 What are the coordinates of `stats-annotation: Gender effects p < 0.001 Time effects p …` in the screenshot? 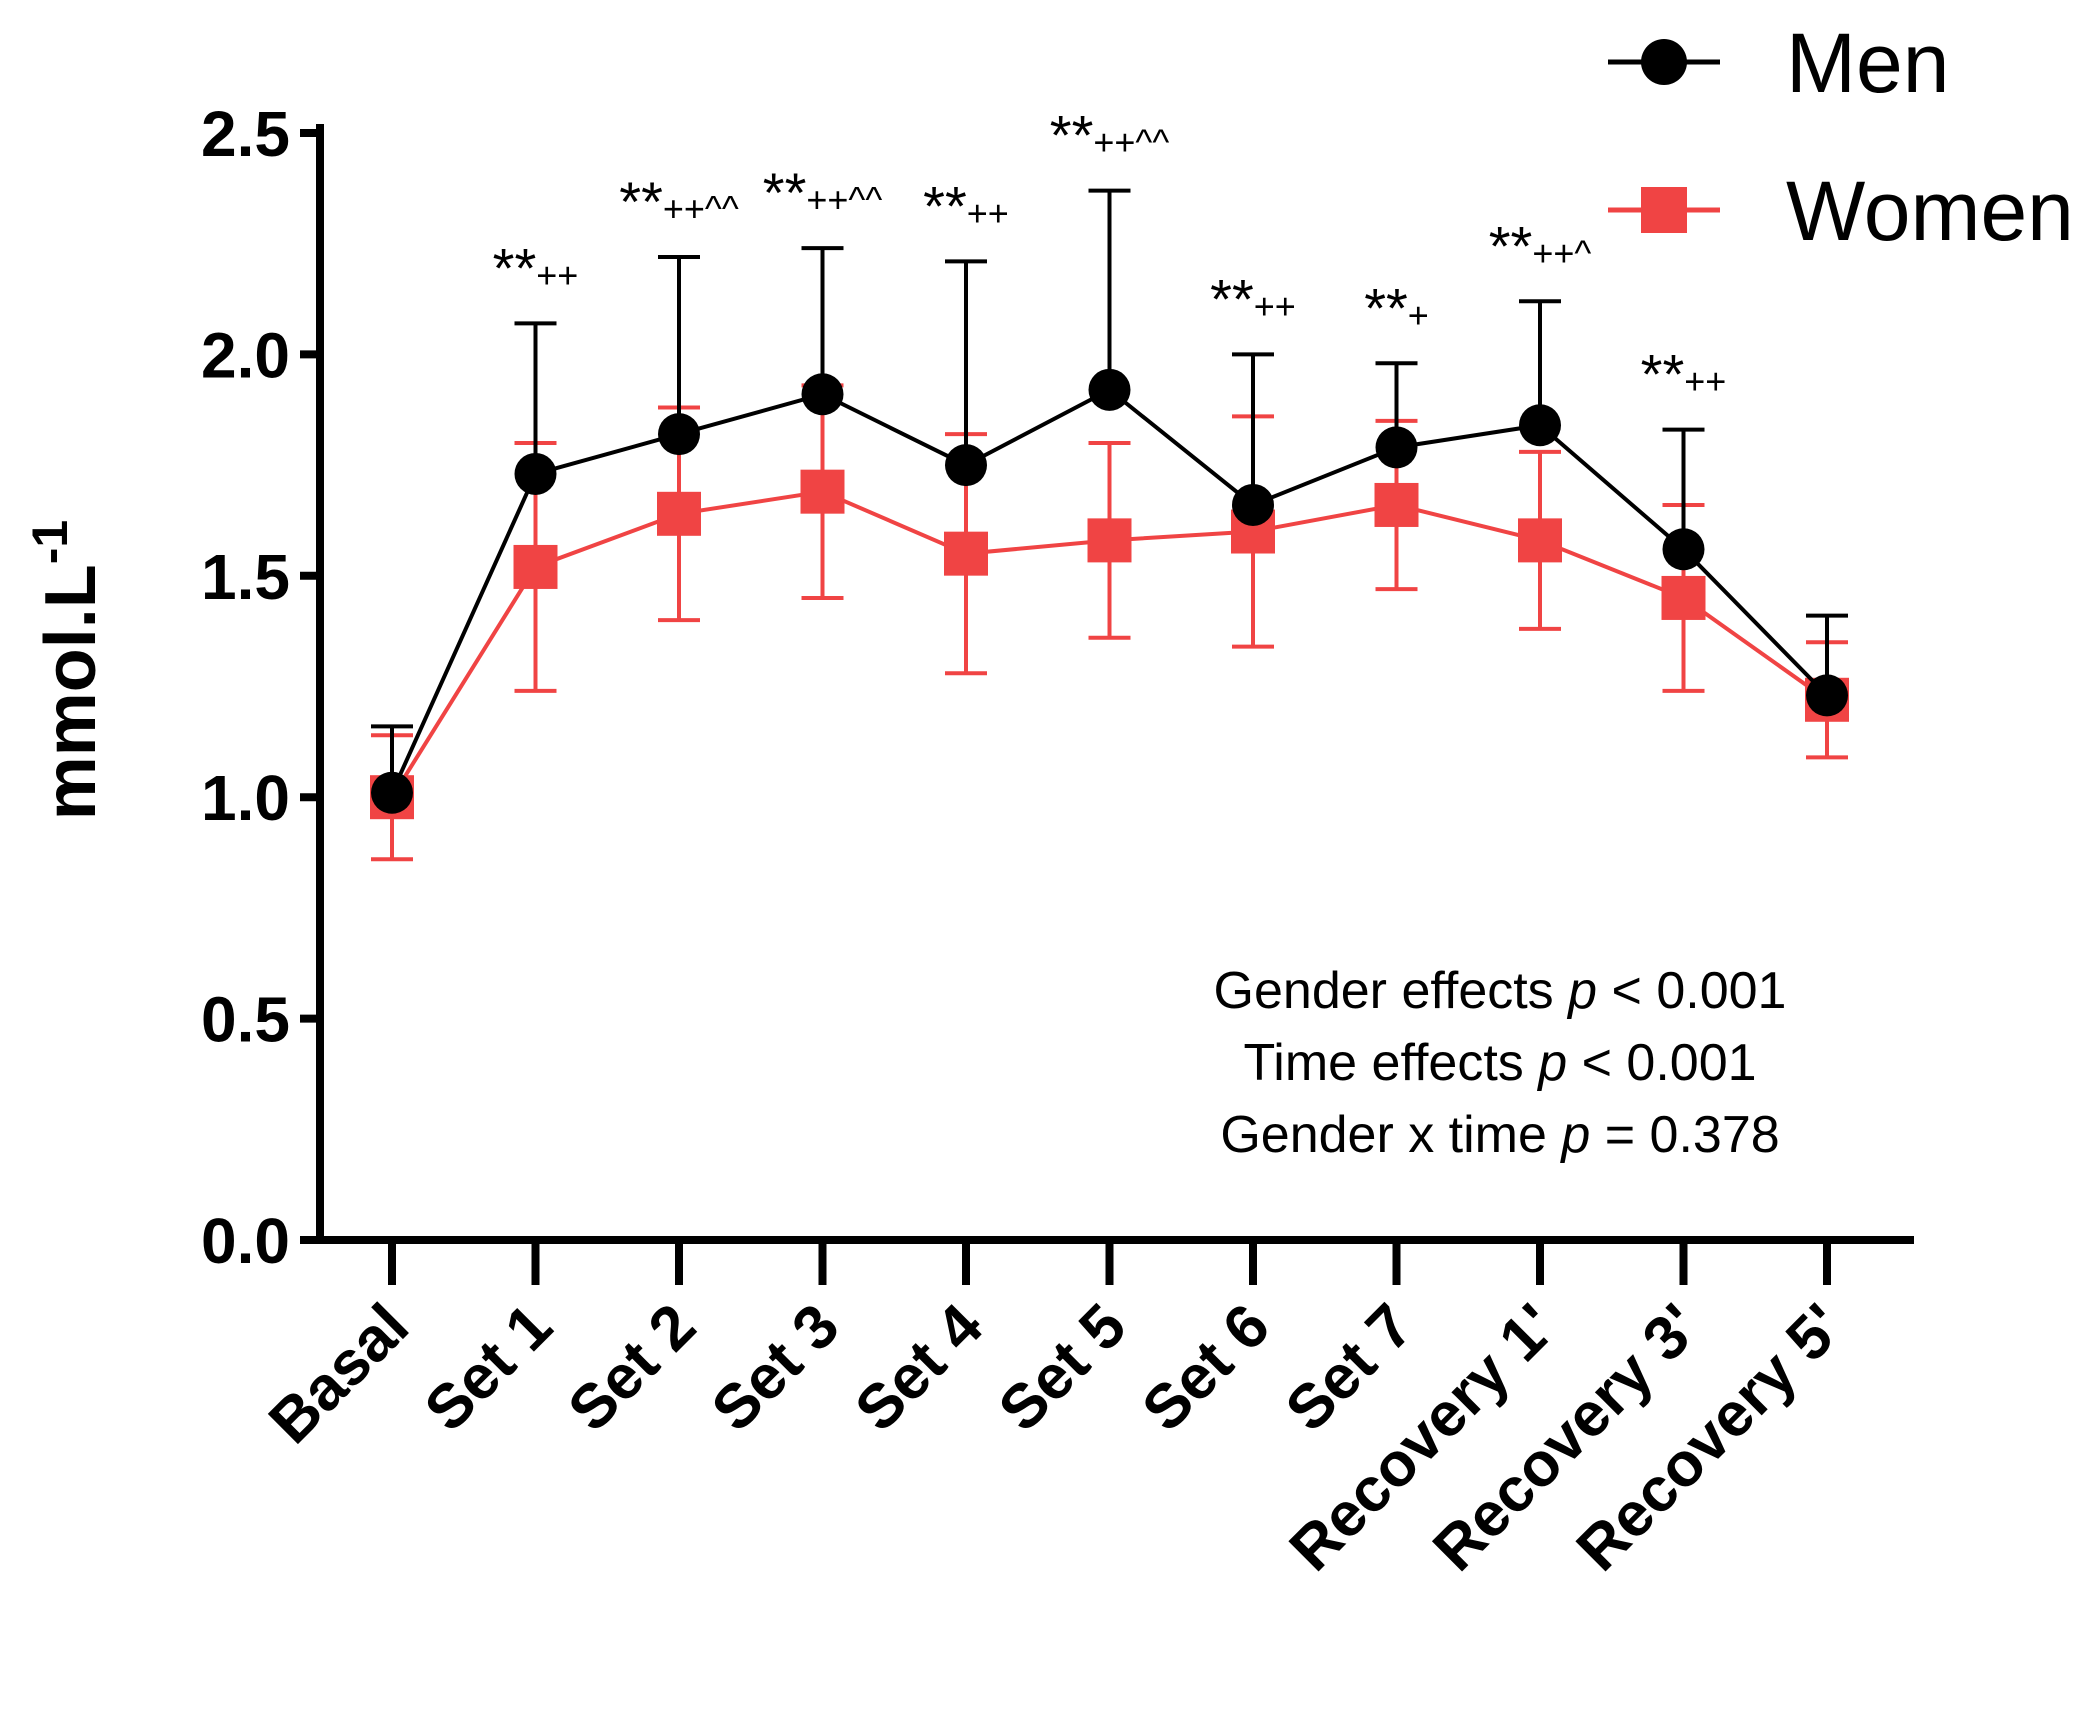 It's located at (1500, 1063).